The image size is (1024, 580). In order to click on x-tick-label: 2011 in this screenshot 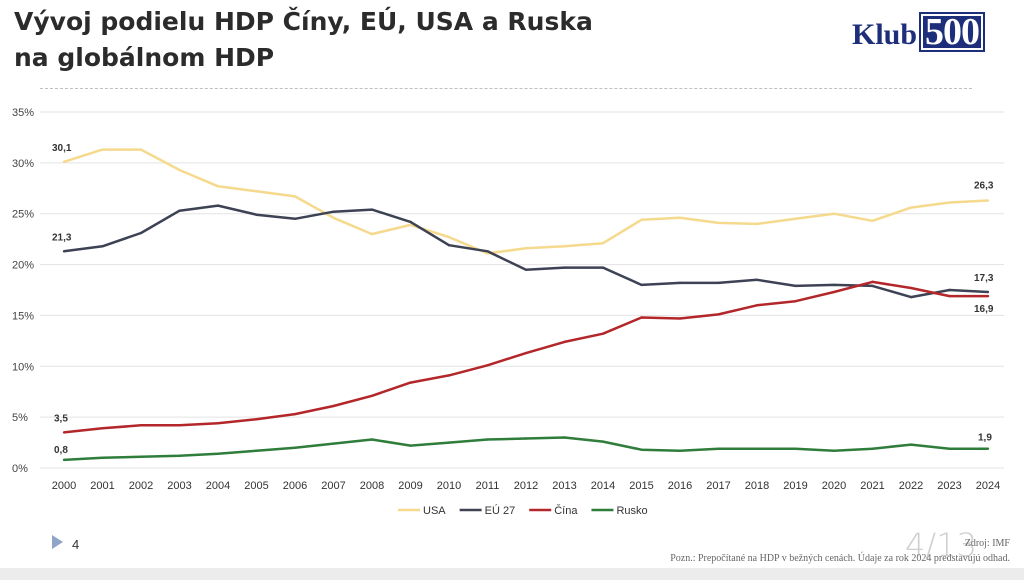, I will do `click(488, 486)`.